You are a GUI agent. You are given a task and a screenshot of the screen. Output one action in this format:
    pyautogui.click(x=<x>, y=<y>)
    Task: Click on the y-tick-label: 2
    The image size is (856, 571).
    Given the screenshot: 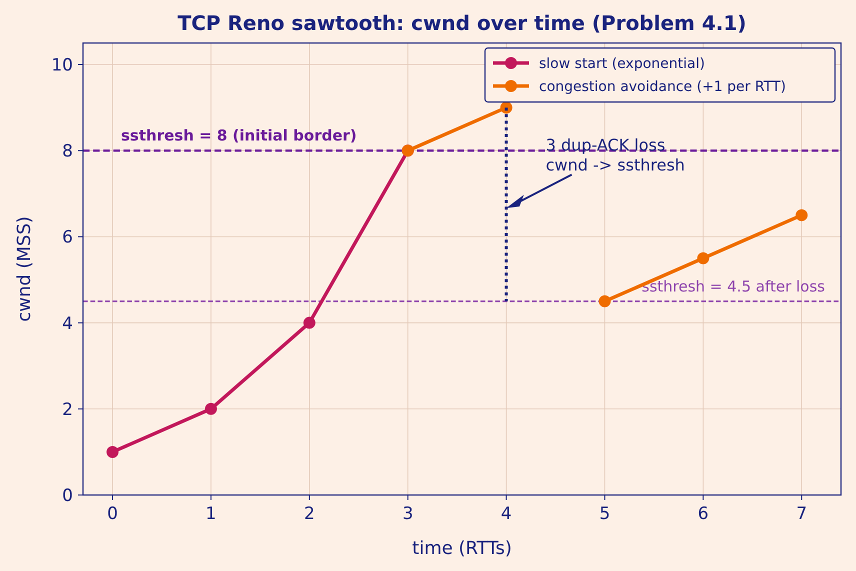 What is the action you would take?
    pyautogui.click(x=67, y=410)
    